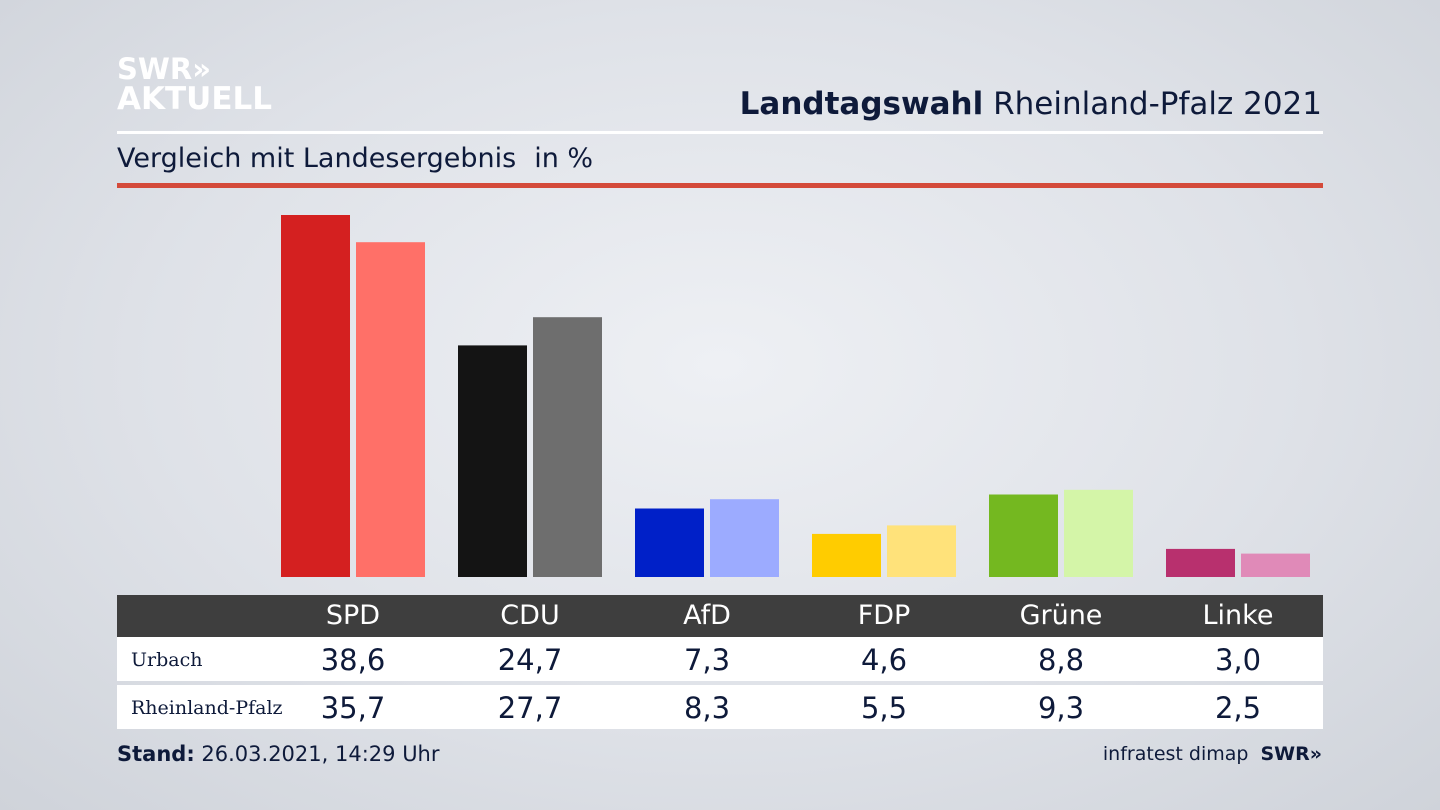  What do you see at coordinates (1291, 754) in the screenshot?
I see `swr-brand-logo: SWR»` at bounding box center [1291, 754].